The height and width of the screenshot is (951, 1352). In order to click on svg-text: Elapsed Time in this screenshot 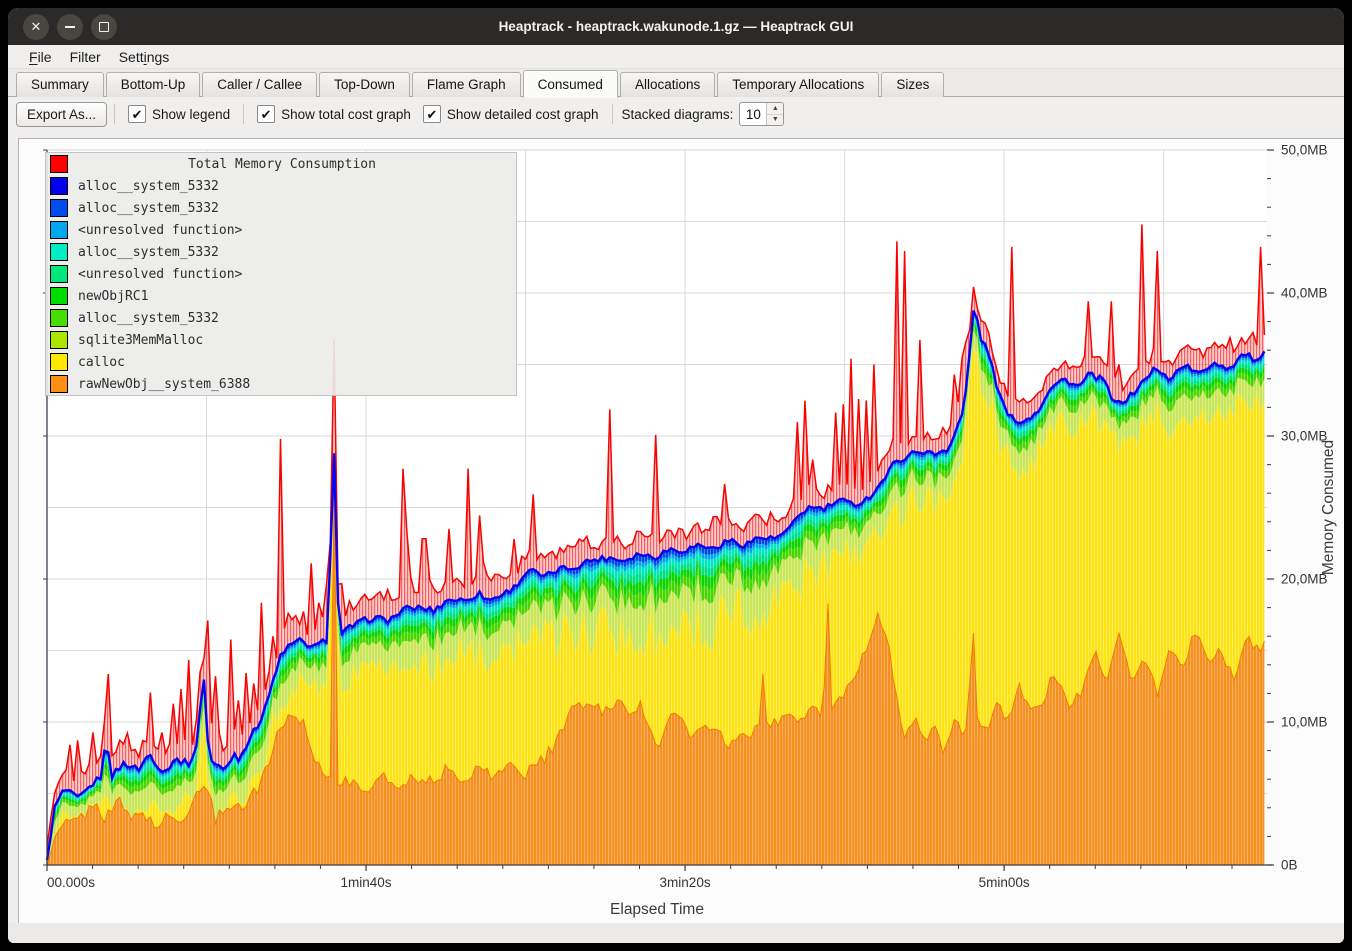, I will do `click(657, 909)`.